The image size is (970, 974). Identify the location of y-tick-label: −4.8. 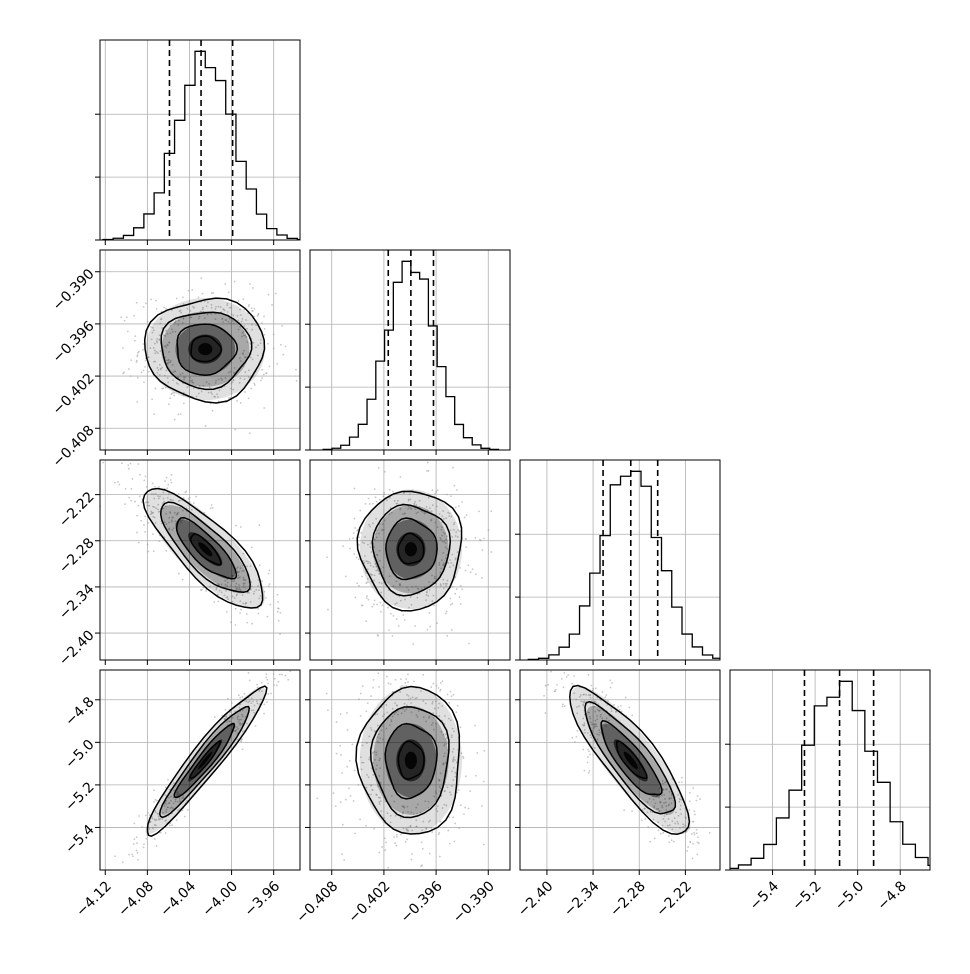
(79, 711).